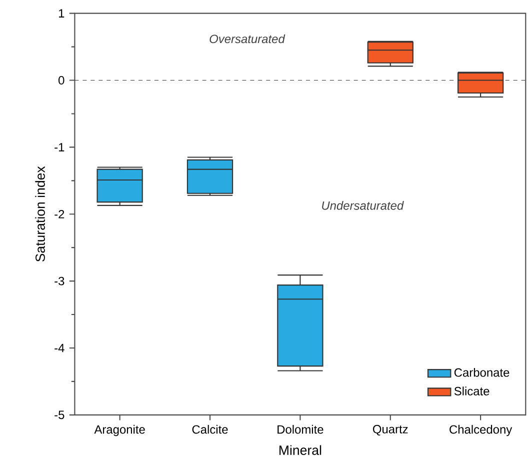 The height and width of the screenshot is (472, 531). What do you see at coordinates (301, 429) in the screenshot?
I see `x-tick-label: Dolomite` at bounding box center [301, 429].